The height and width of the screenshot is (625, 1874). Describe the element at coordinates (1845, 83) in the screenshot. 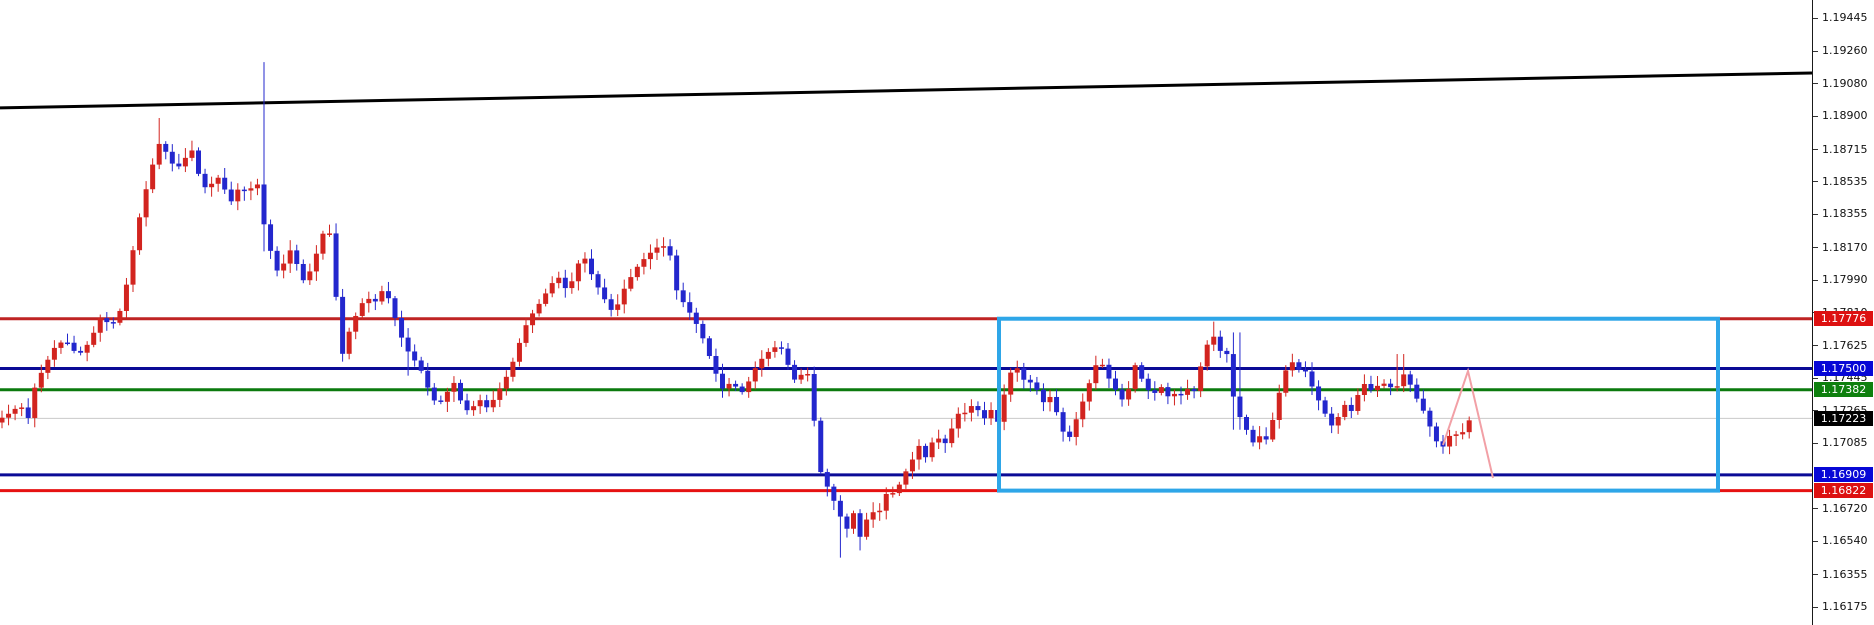

I see `axis-tick-label: 1.19080` at that location.